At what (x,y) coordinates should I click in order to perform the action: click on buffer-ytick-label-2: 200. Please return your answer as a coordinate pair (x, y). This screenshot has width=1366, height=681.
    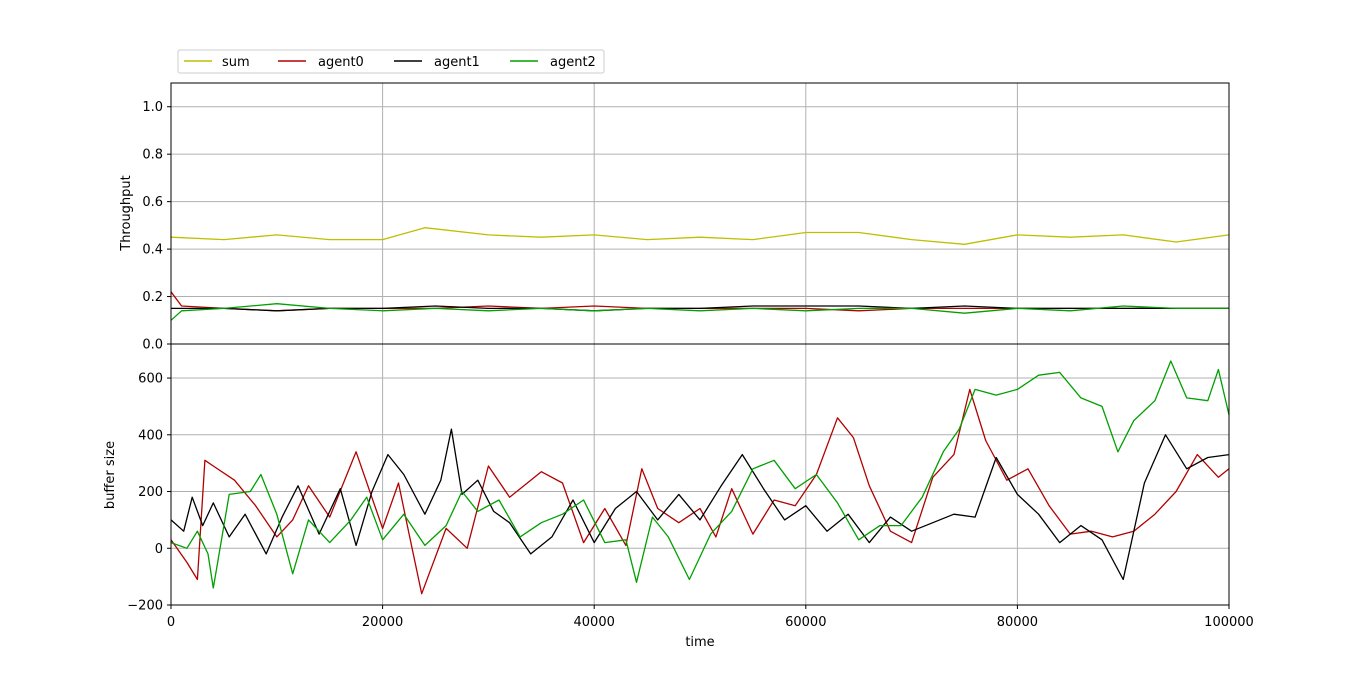
    Looking at the image, I should click on (150, 492).